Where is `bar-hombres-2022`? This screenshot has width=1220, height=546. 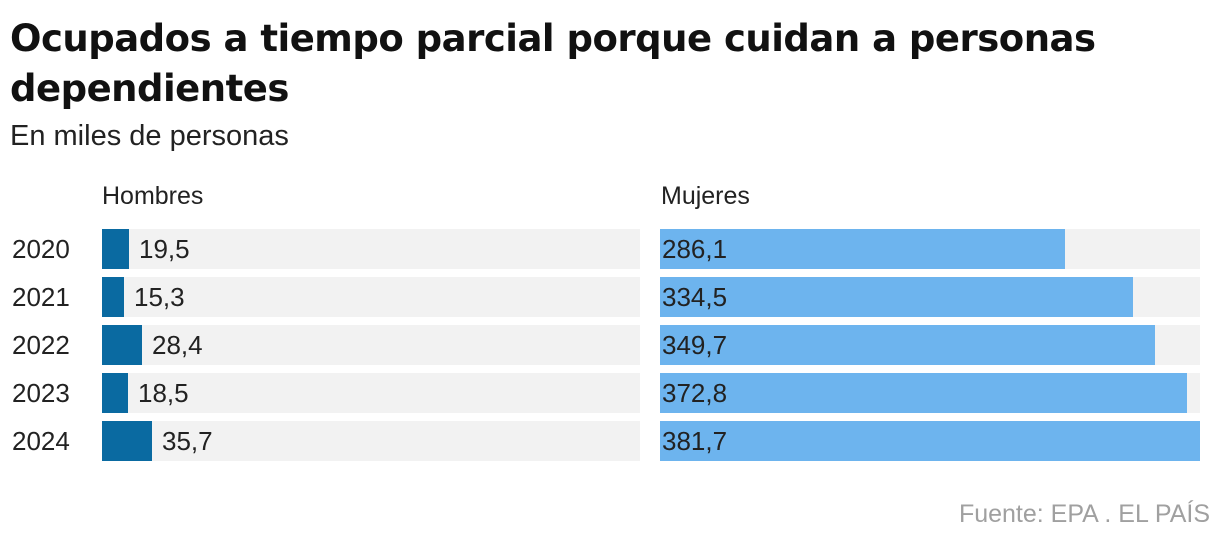
bar-hombres-2022 is located at coordinates (122, 345).